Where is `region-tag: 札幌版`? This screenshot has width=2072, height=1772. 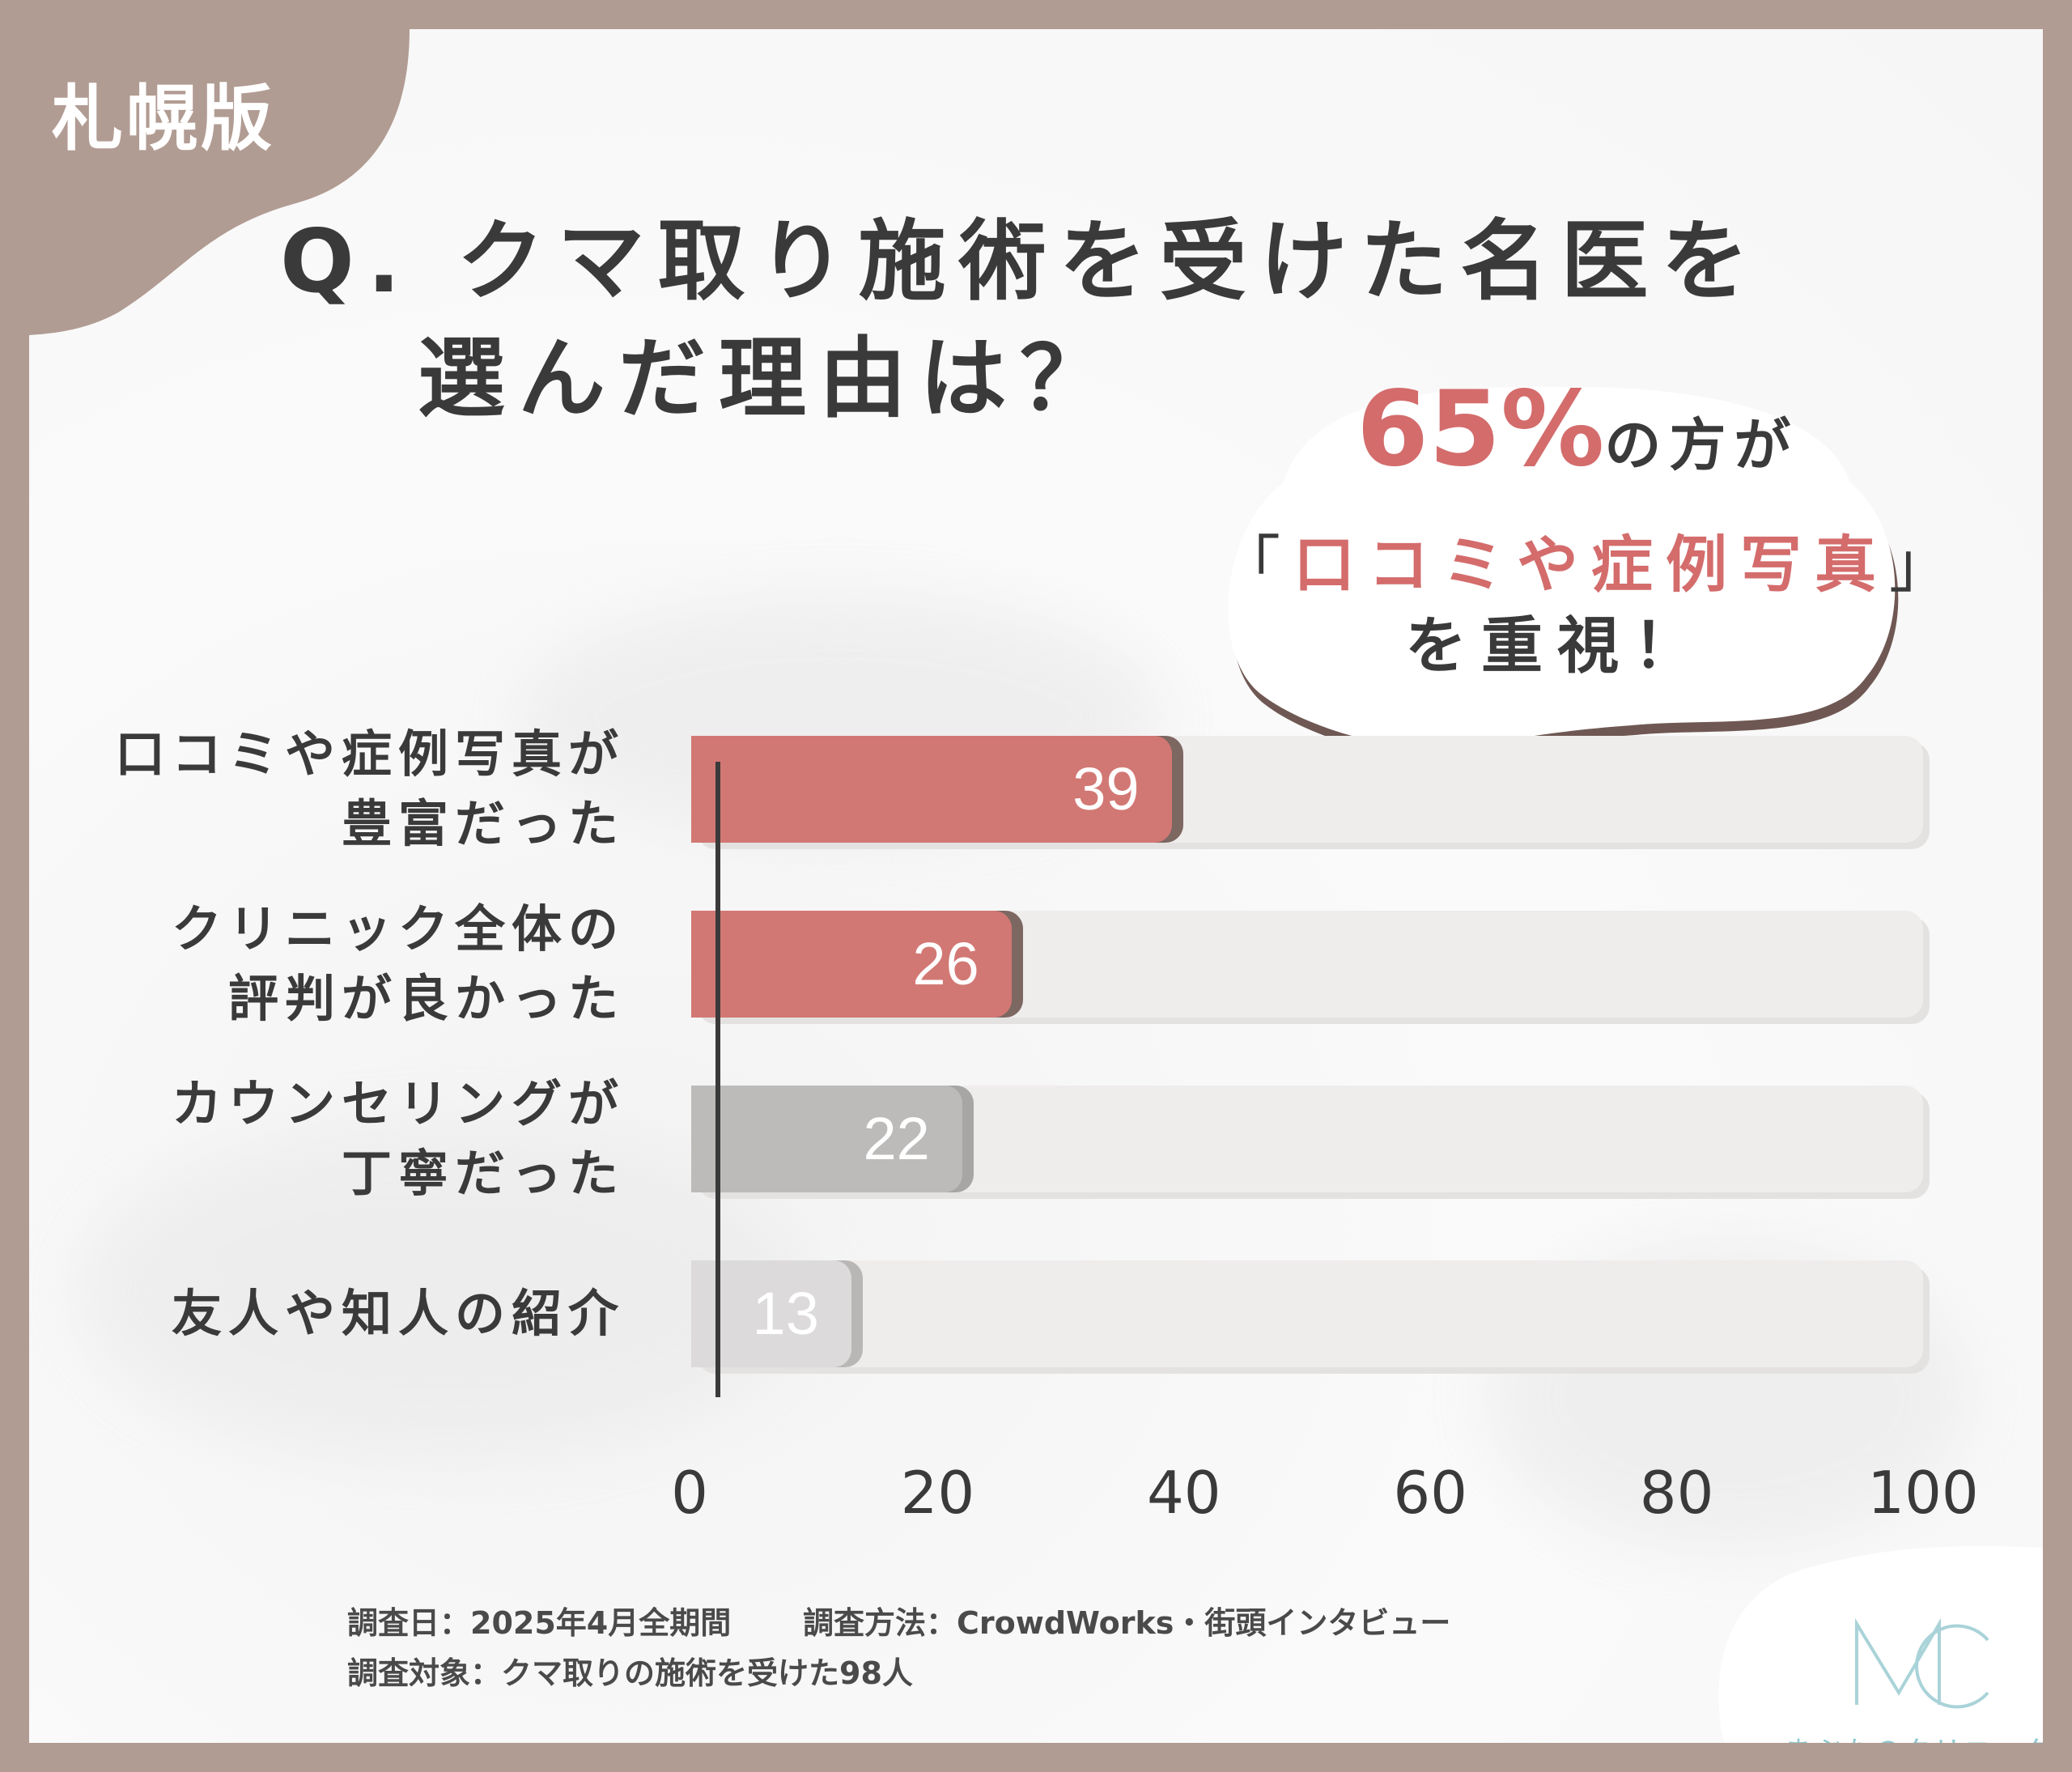 region-tag: 札幌版 is located at coordinates (164, 118).